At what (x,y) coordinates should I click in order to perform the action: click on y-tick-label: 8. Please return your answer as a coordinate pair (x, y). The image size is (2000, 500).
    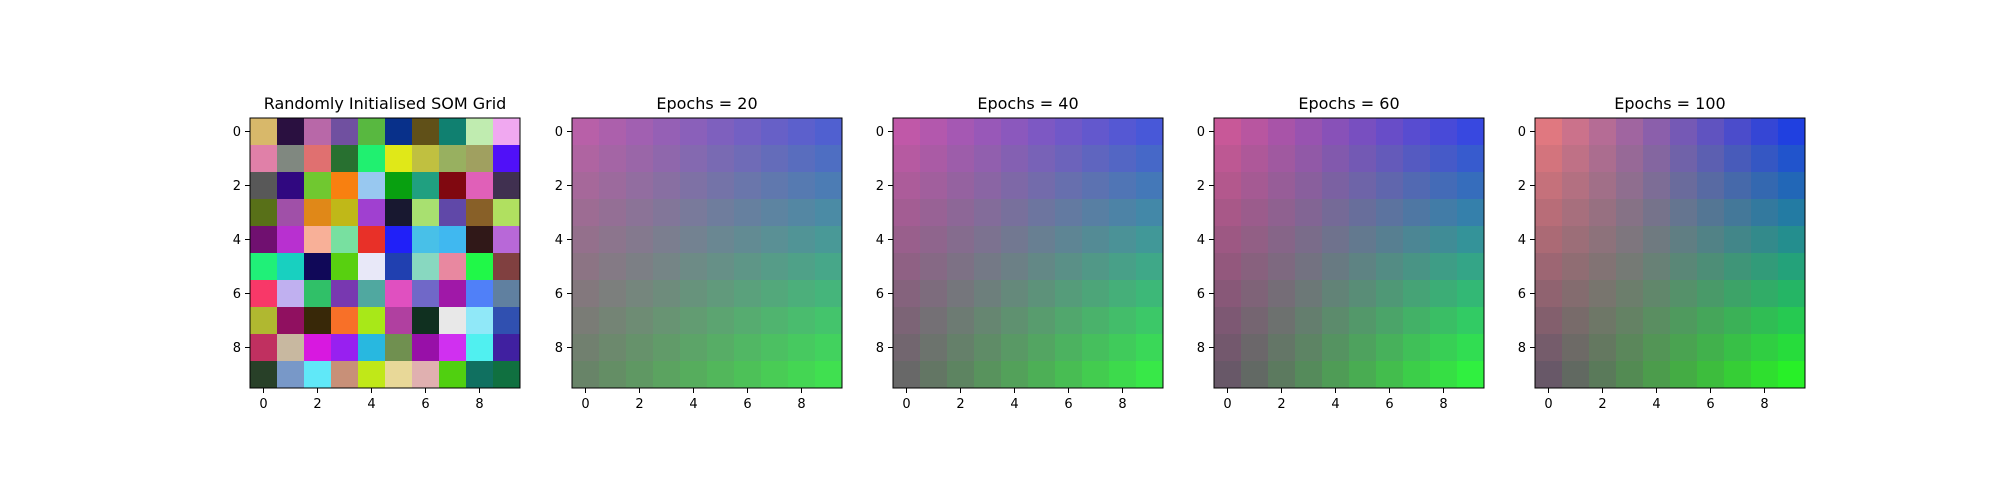
    Looking at the image, I should click on (1522, 348).